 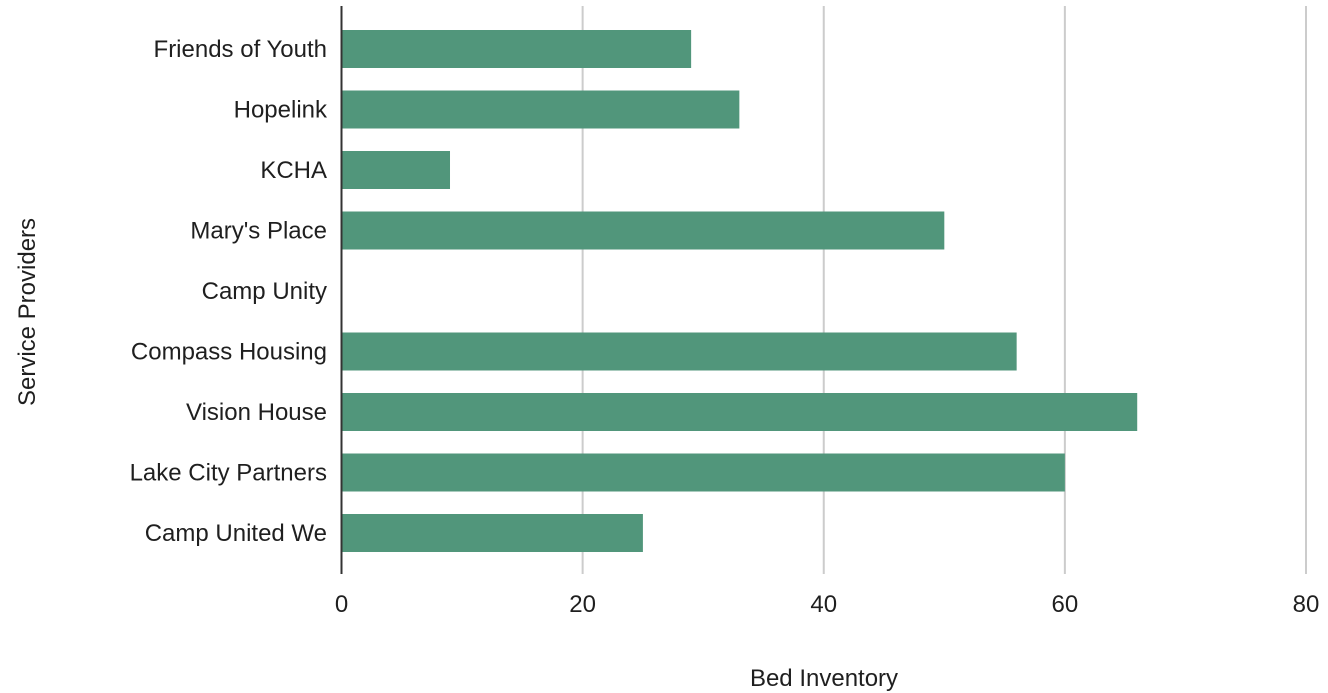 I want to click on y-axis-title: Service Providers, so click(x=27, y=312).